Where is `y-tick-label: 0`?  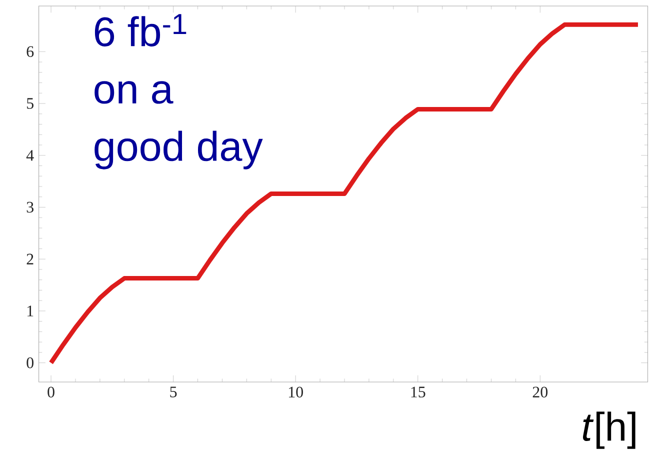 y-tick-label: 0 is located at coordinates (30, 362).